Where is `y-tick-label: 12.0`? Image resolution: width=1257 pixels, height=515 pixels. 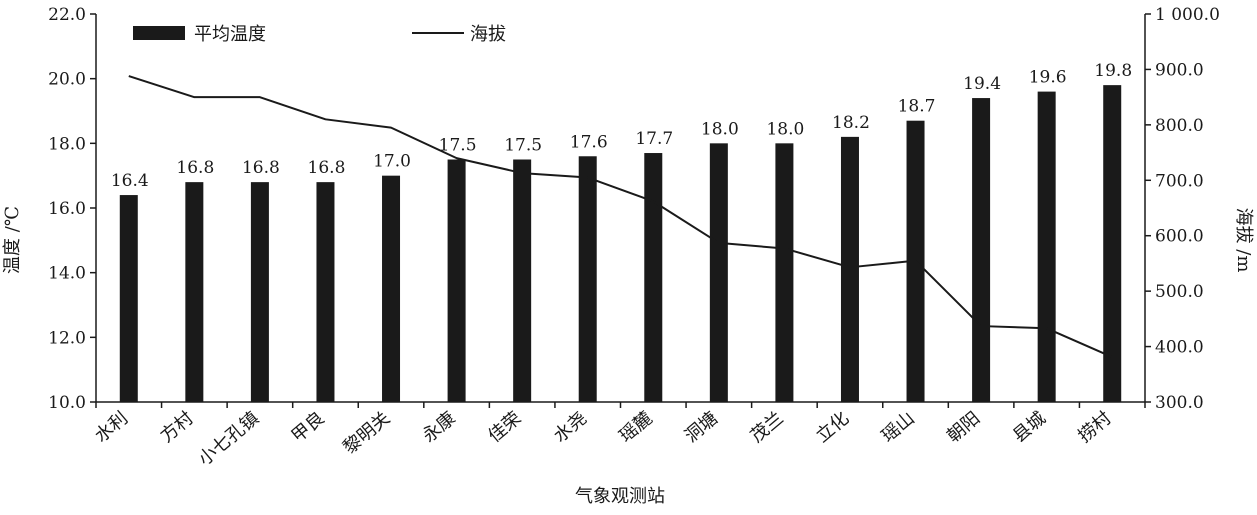 y-tick-label: 12.0 is located at coordinates (67, 338).